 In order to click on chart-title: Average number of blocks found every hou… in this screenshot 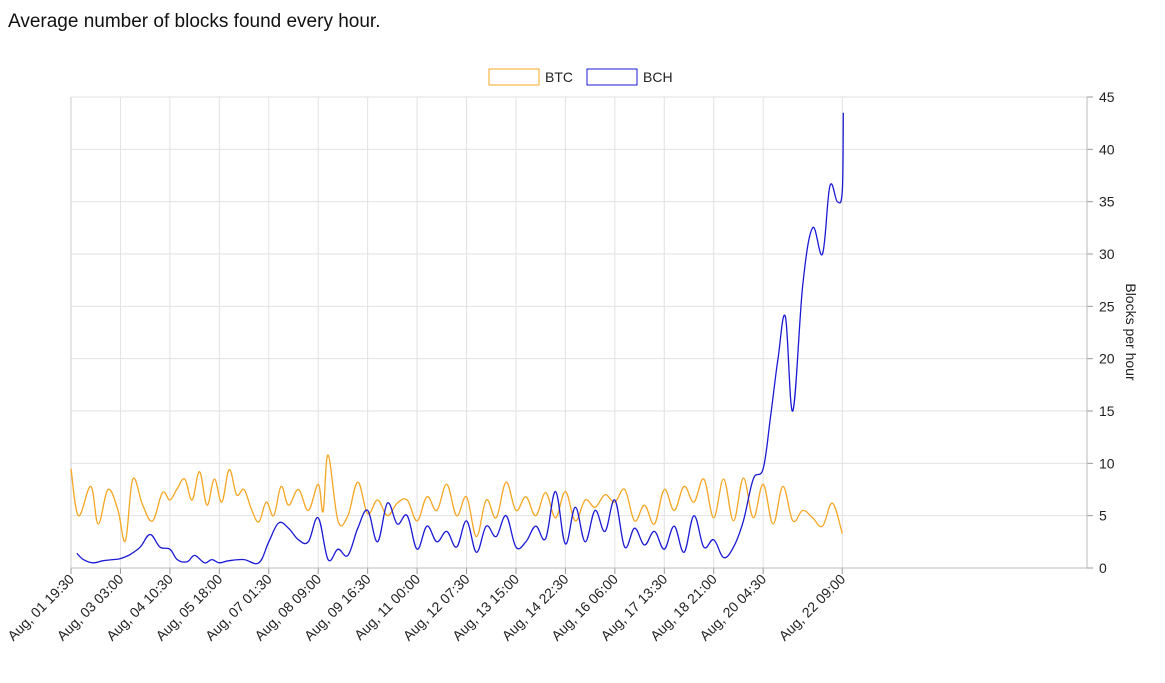, I will do `click(194, 21)`.